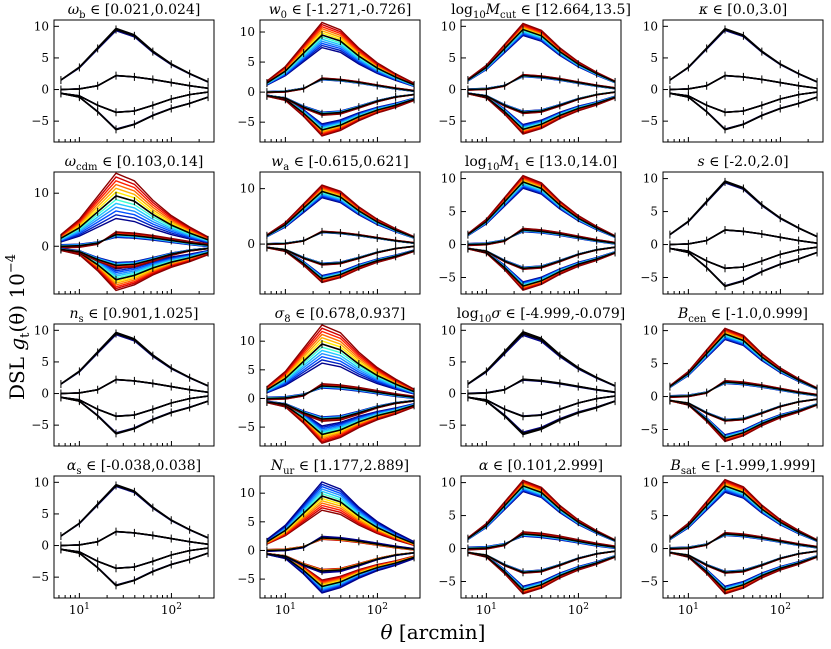 The height and width of the screenshot is (649, 831). Describe the element at coordinates (479, 15) in the screenshot. I see `title-log-base: 10` at that location.